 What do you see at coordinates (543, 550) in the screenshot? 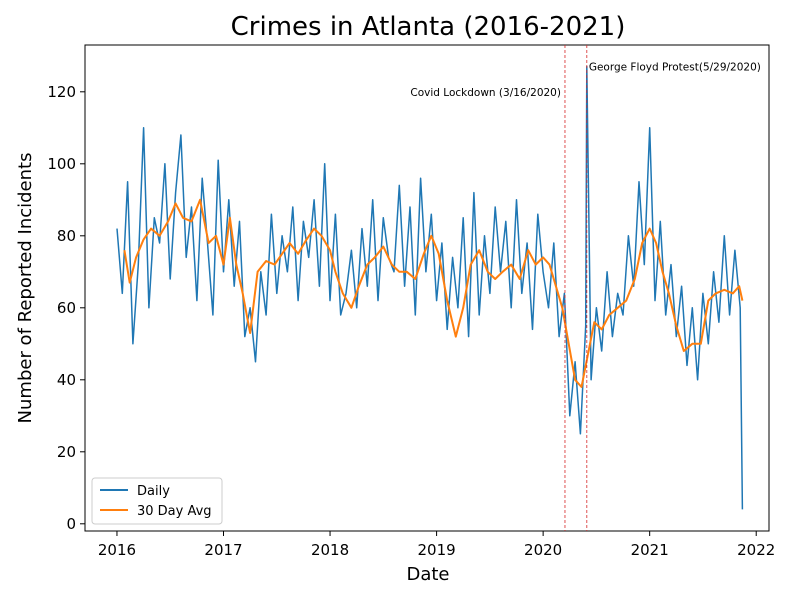
I see `x-tick-label: 2020` at bounding box center [543, 550].